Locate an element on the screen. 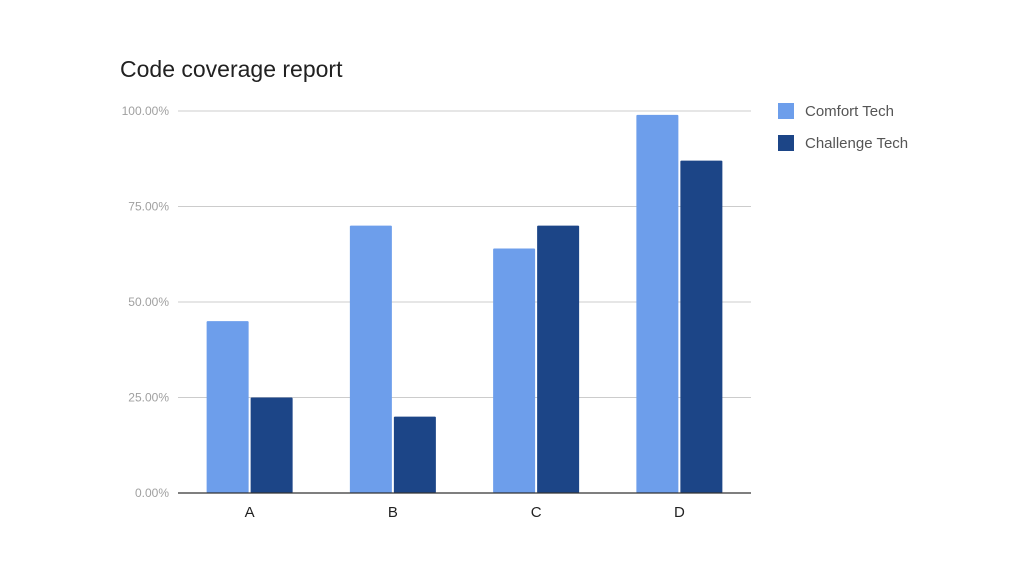 Image resolution: width=1024 pixels, height=576 pixels. y-tick-label: 50.00% is located at coordinates (148, 302).